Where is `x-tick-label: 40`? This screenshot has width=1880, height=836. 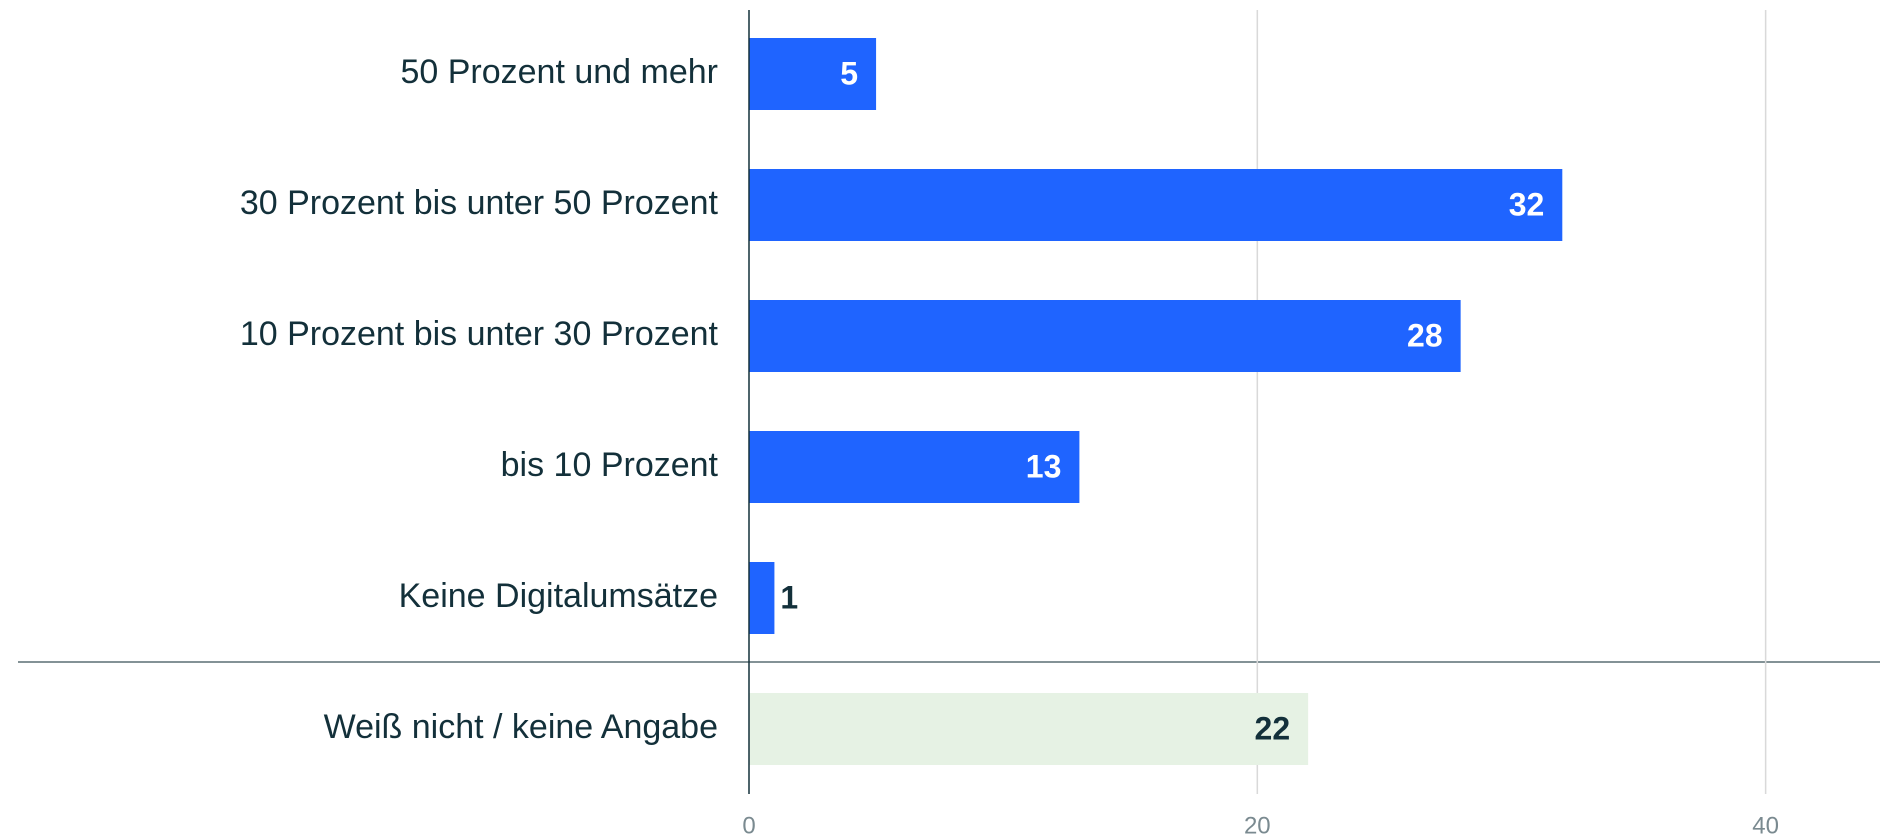
x-tick-label: 40 is located at coordinates (1765, 824).